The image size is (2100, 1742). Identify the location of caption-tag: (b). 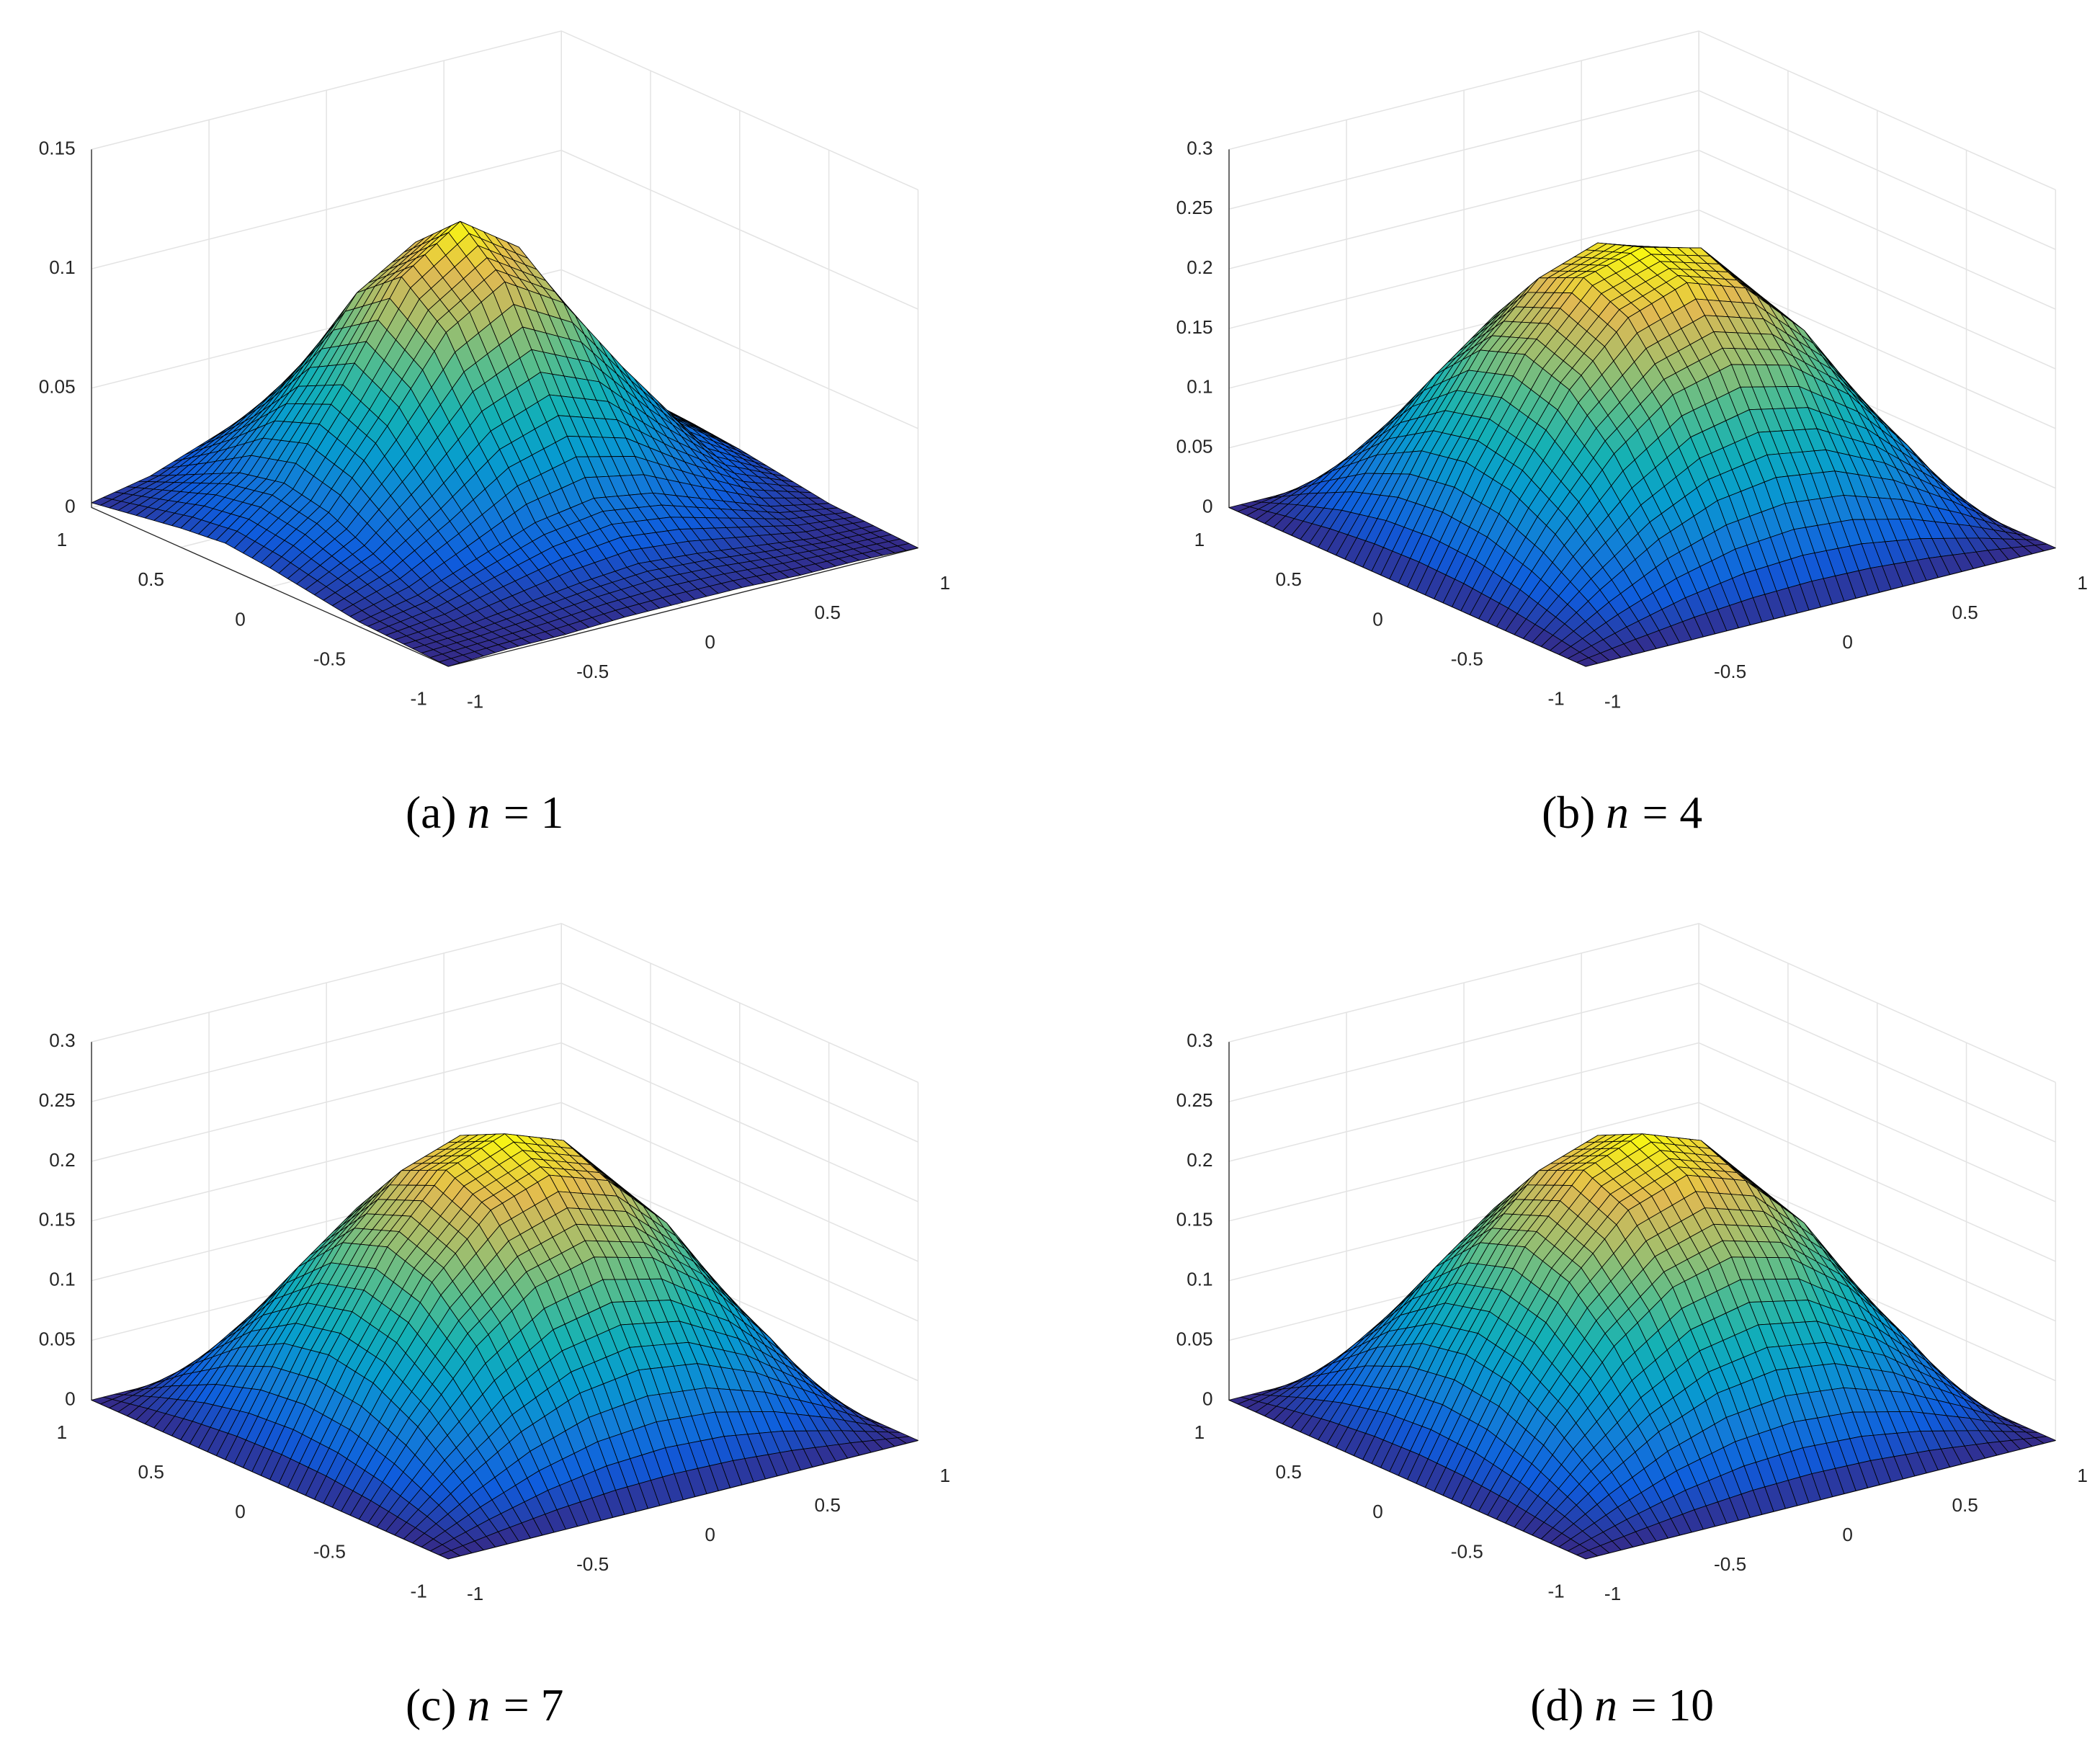
(1568, 812).